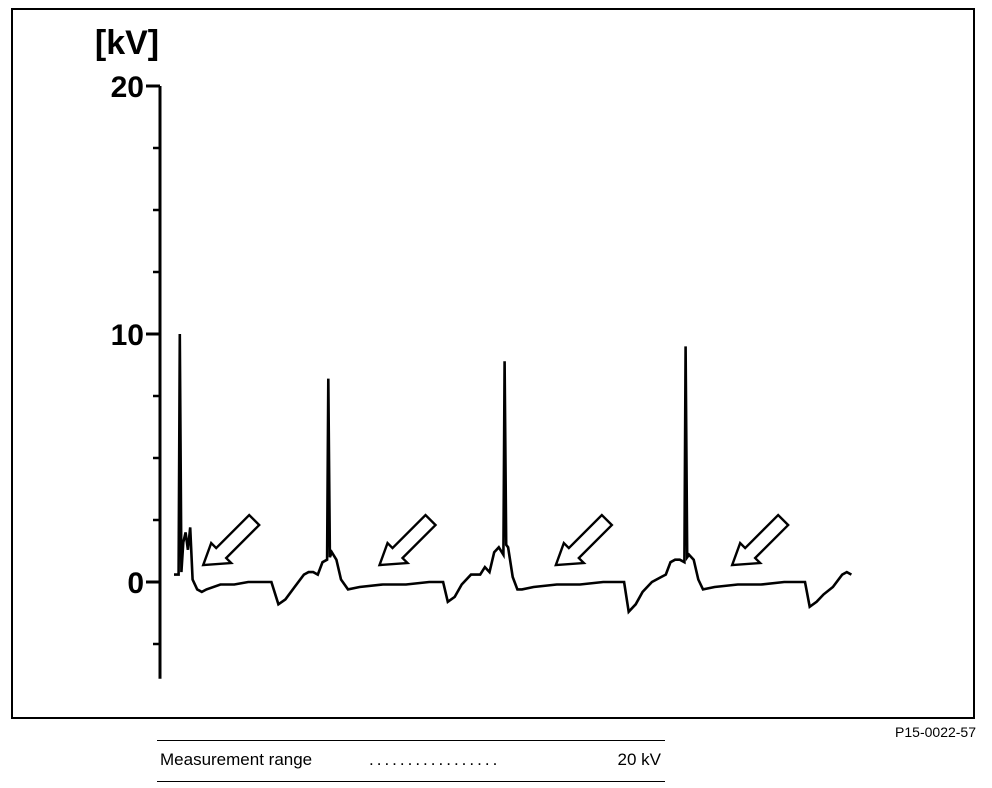 The image size is (992, 788). I want to click on legend-value: 20 kV, so click(639, 759).